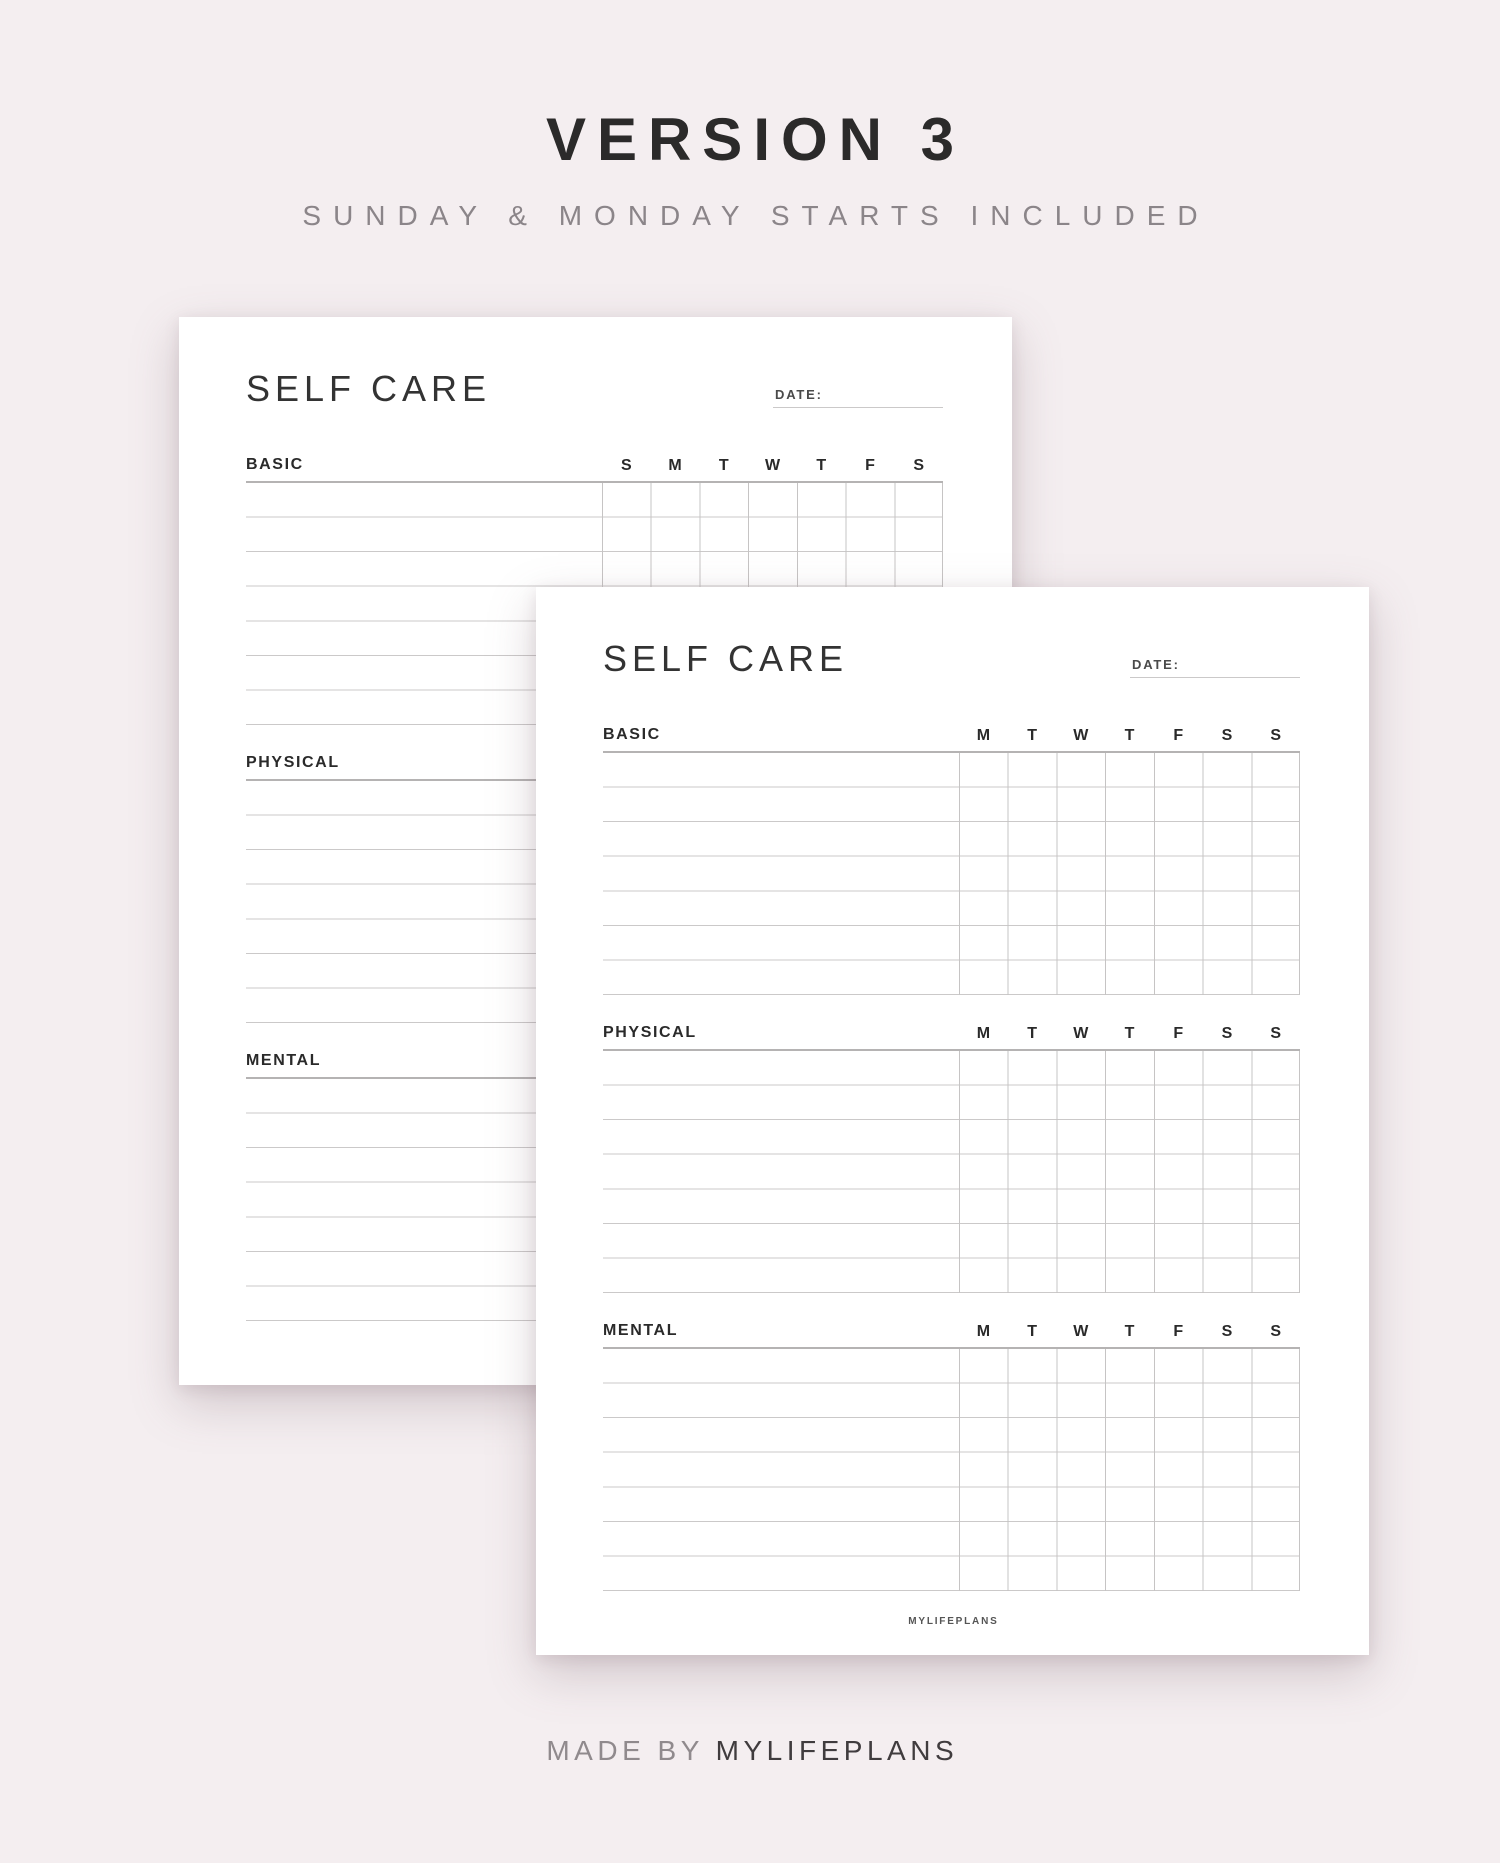  I want to click on section-basic: BASIC M T W T F S S, so click(951, 856).